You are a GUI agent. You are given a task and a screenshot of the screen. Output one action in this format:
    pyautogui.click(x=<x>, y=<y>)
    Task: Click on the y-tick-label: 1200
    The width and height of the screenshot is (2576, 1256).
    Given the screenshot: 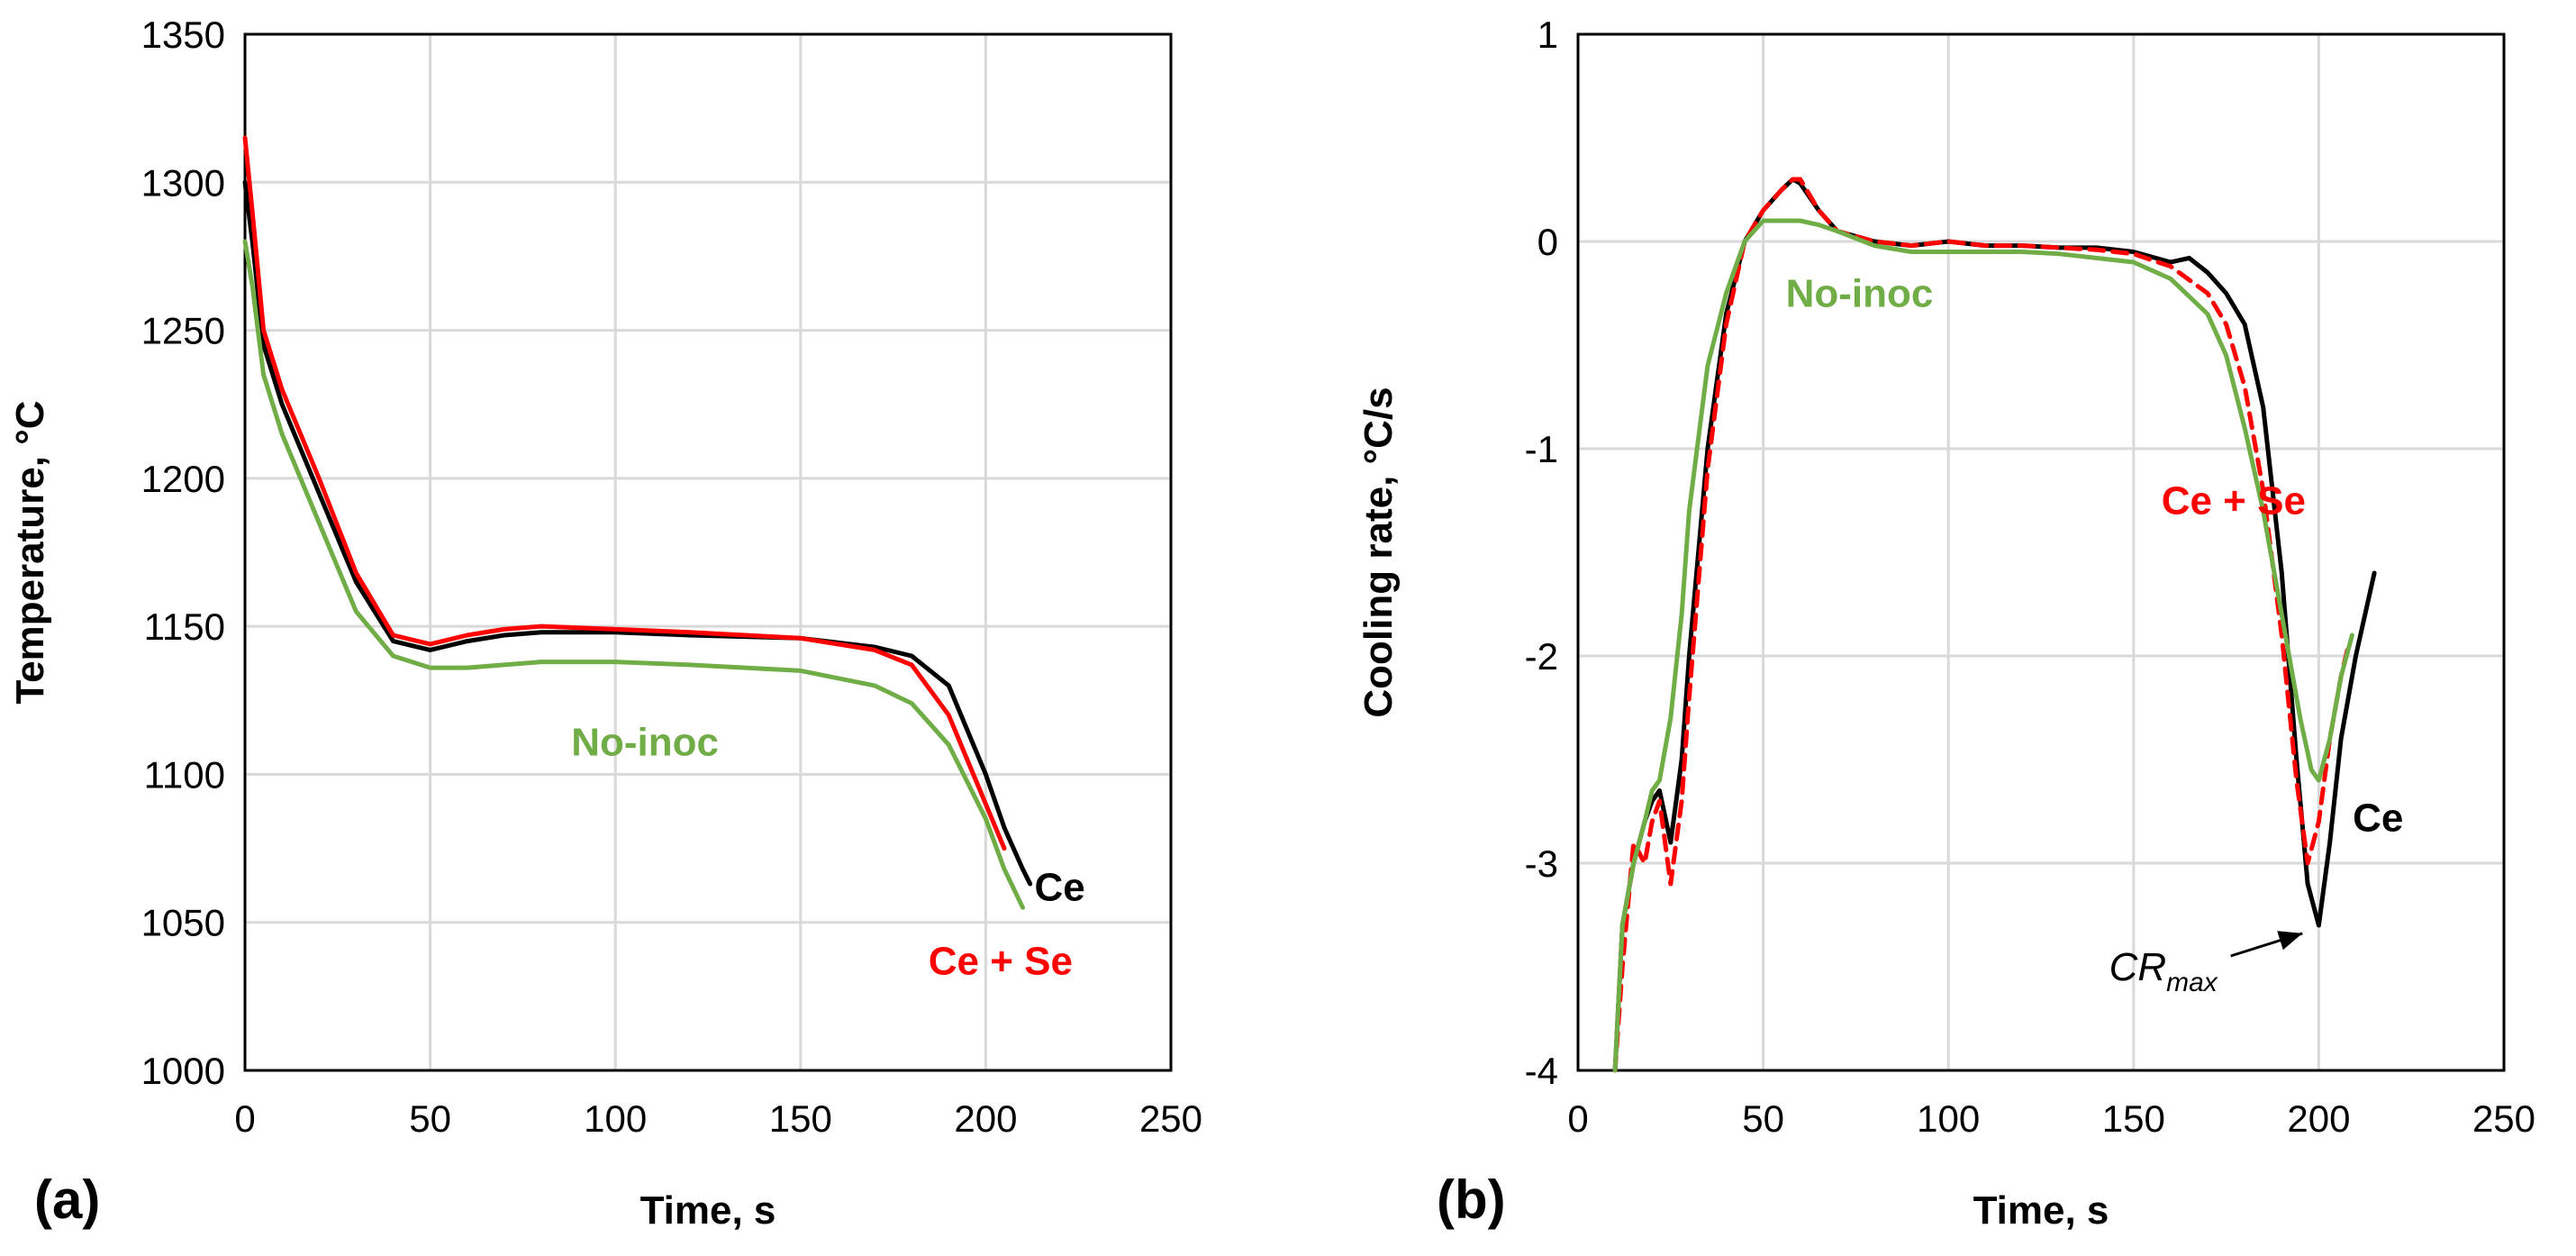 What is the action you would take?
    pyautogui.click(x=183, y=479)
    